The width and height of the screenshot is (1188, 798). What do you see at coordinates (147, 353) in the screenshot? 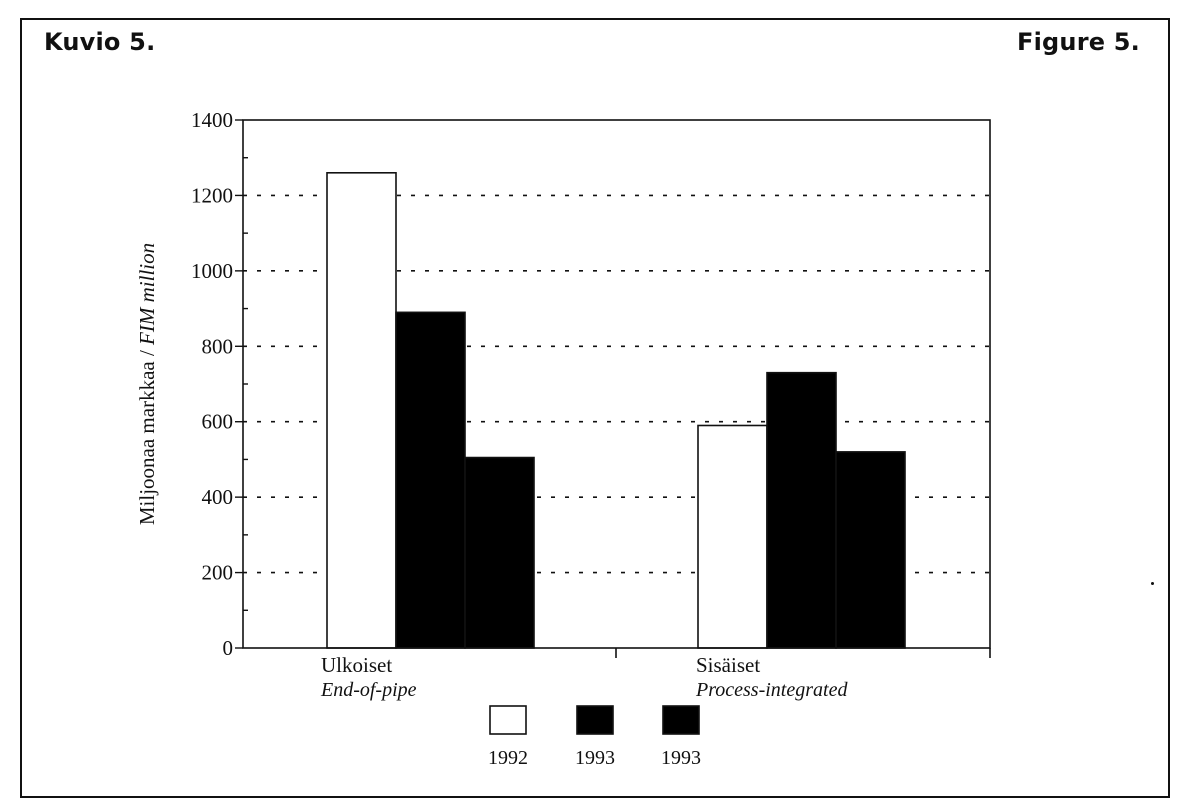
I see `y-axis-label-sep: /` at bounding box center [147, 353].